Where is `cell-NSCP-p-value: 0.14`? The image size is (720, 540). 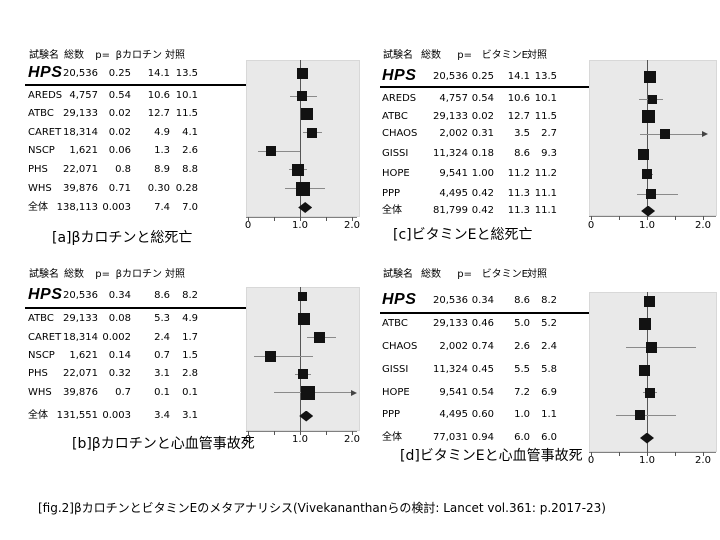 cell-NSCP-p-value: 0.14 is located at coordinates (119, 355).